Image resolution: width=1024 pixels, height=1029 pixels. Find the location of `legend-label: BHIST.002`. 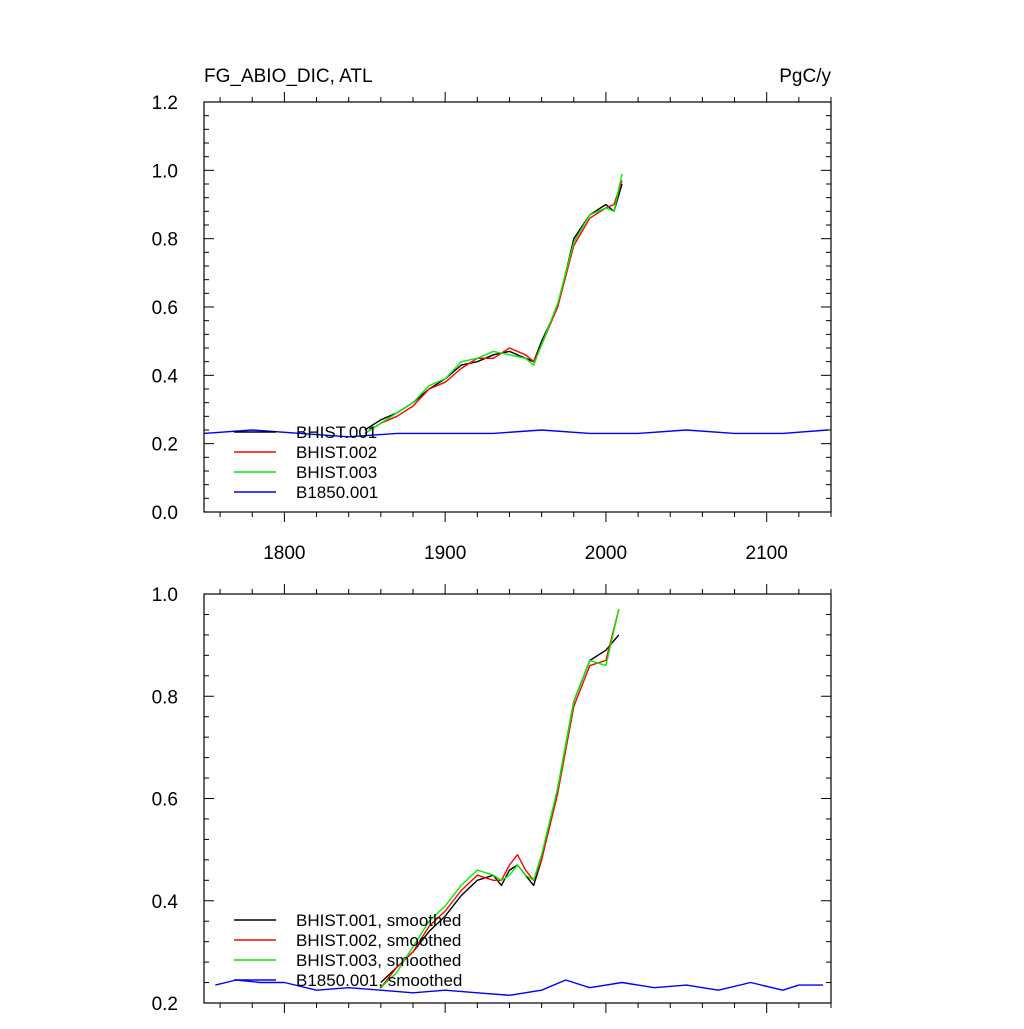

legend-label: BHIST.002 is located at coordinates (336, 452).